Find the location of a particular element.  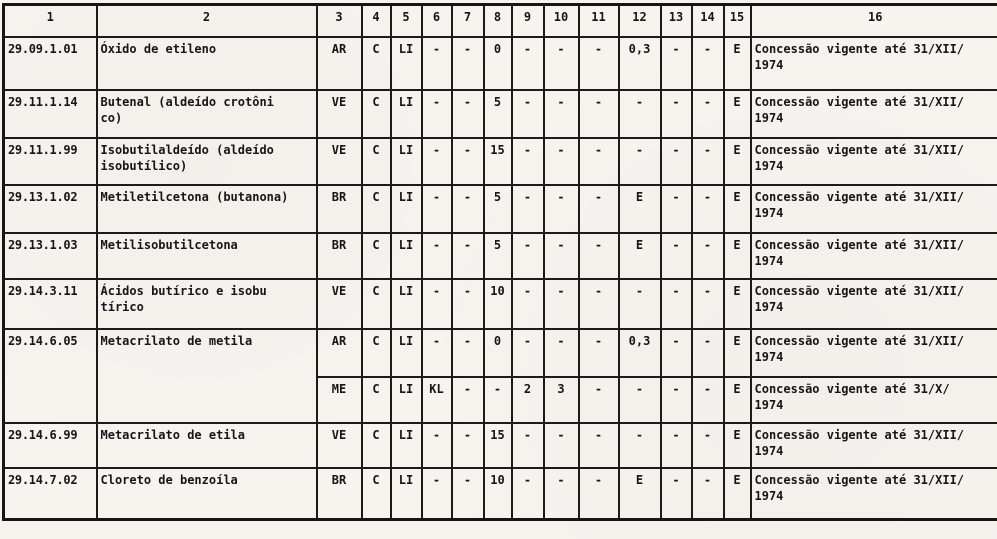

code-cell: 29.14.7.02 is located at coordinates (50, 493).